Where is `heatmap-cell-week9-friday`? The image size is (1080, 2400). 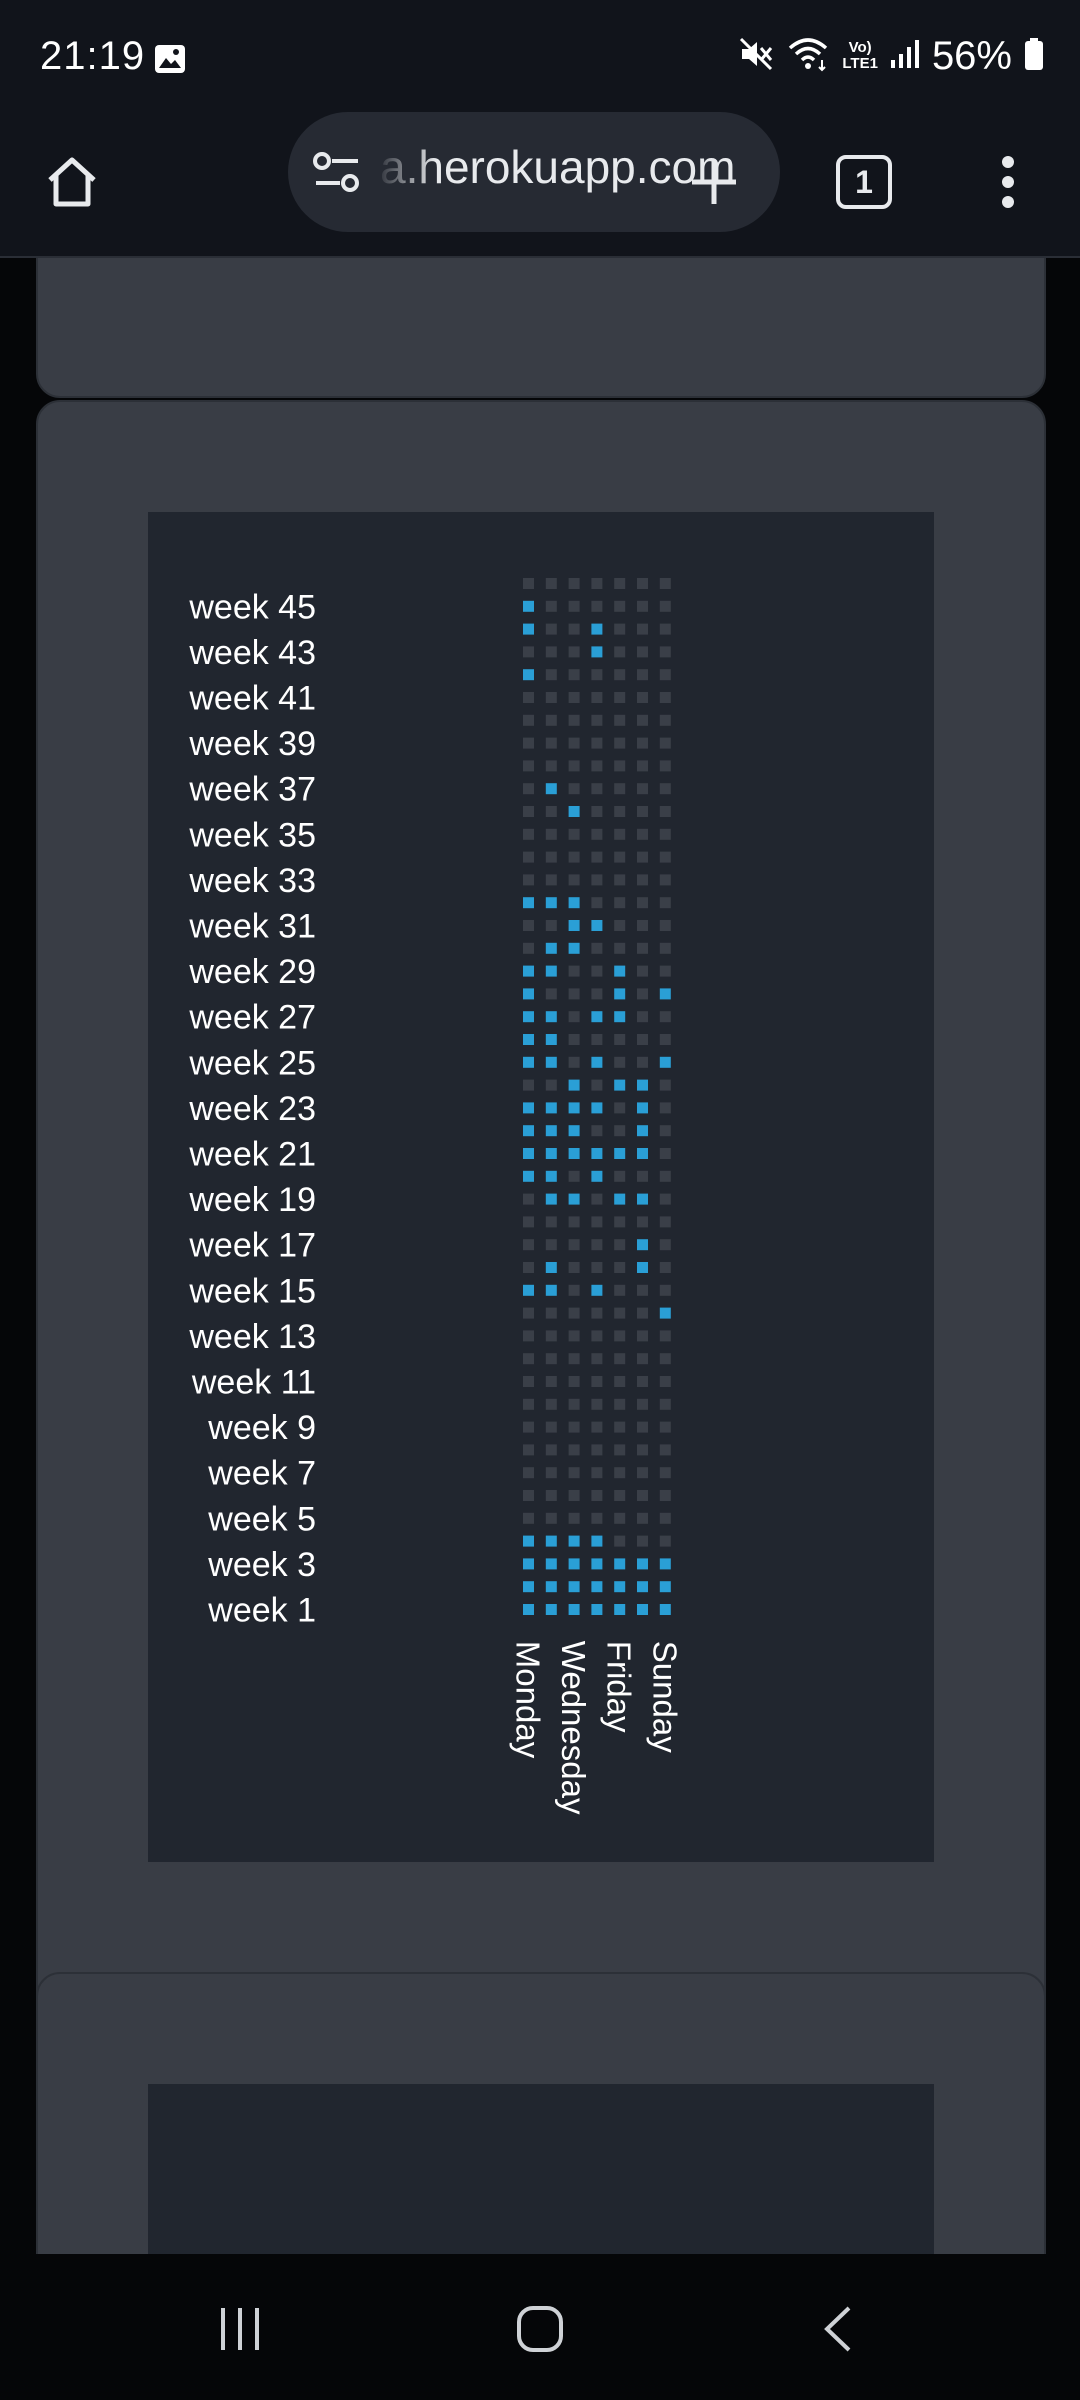
heatmap-cell-week9-friday is located at coordinates (620, 1427).